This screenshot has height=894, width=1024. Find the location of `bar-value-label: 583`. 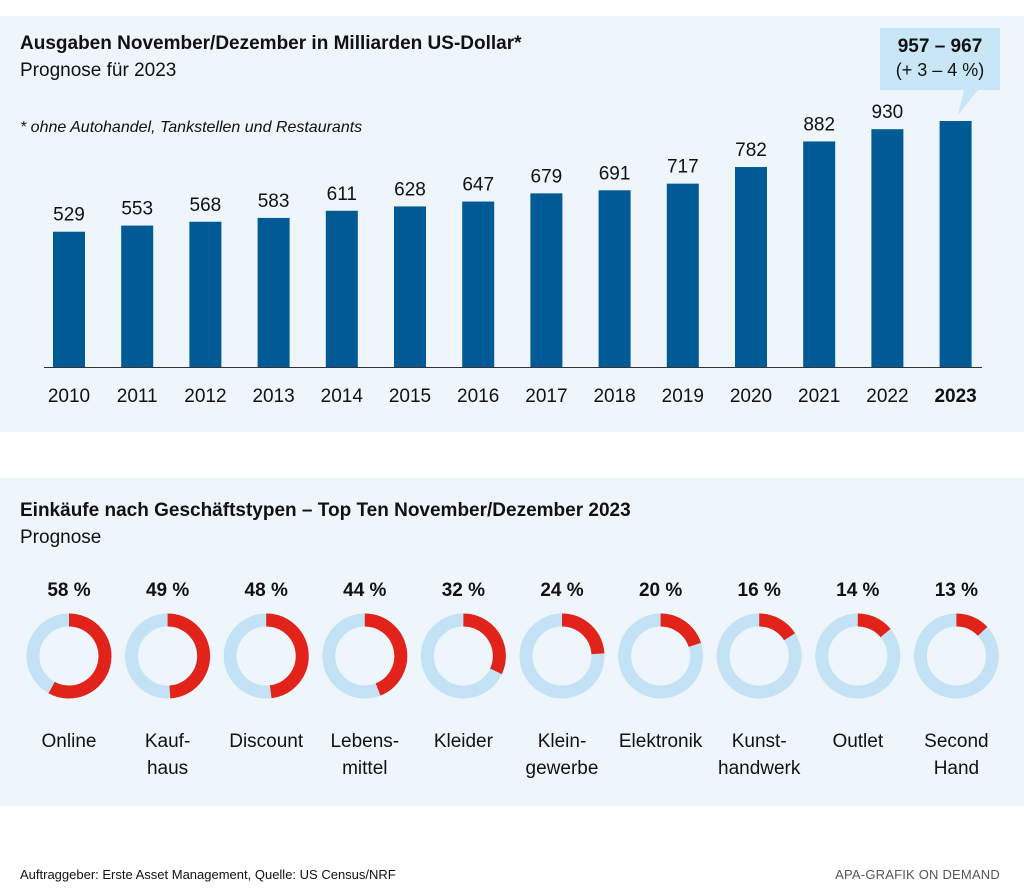

bar-value-label: 583 is located at coordinates (274, 201).